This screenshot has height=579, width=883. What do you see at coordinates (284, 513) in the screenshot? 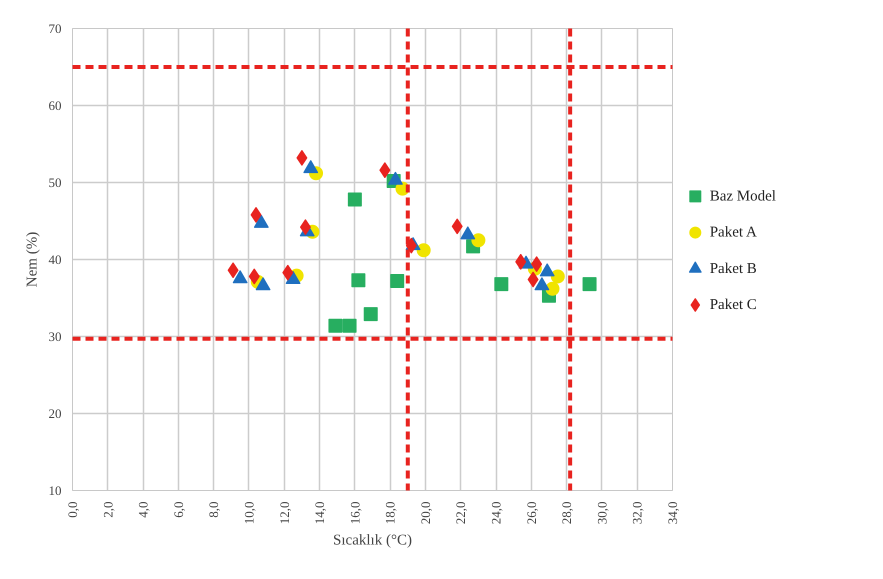
I see `x-tick-label: 12,0` at bounding box center [284, 513].